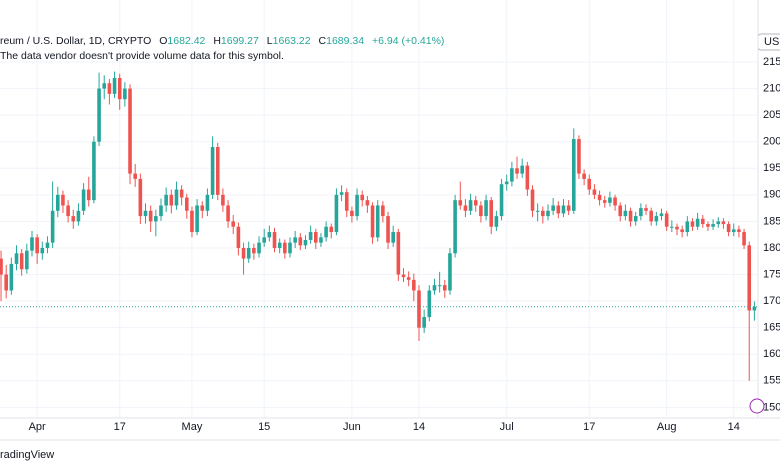 Image resolution: width=780 pixels, height=470 pixels. I want to click on symbol: reum / U.S. Dollar, 1D, CRYPTO, so click(76, 41).